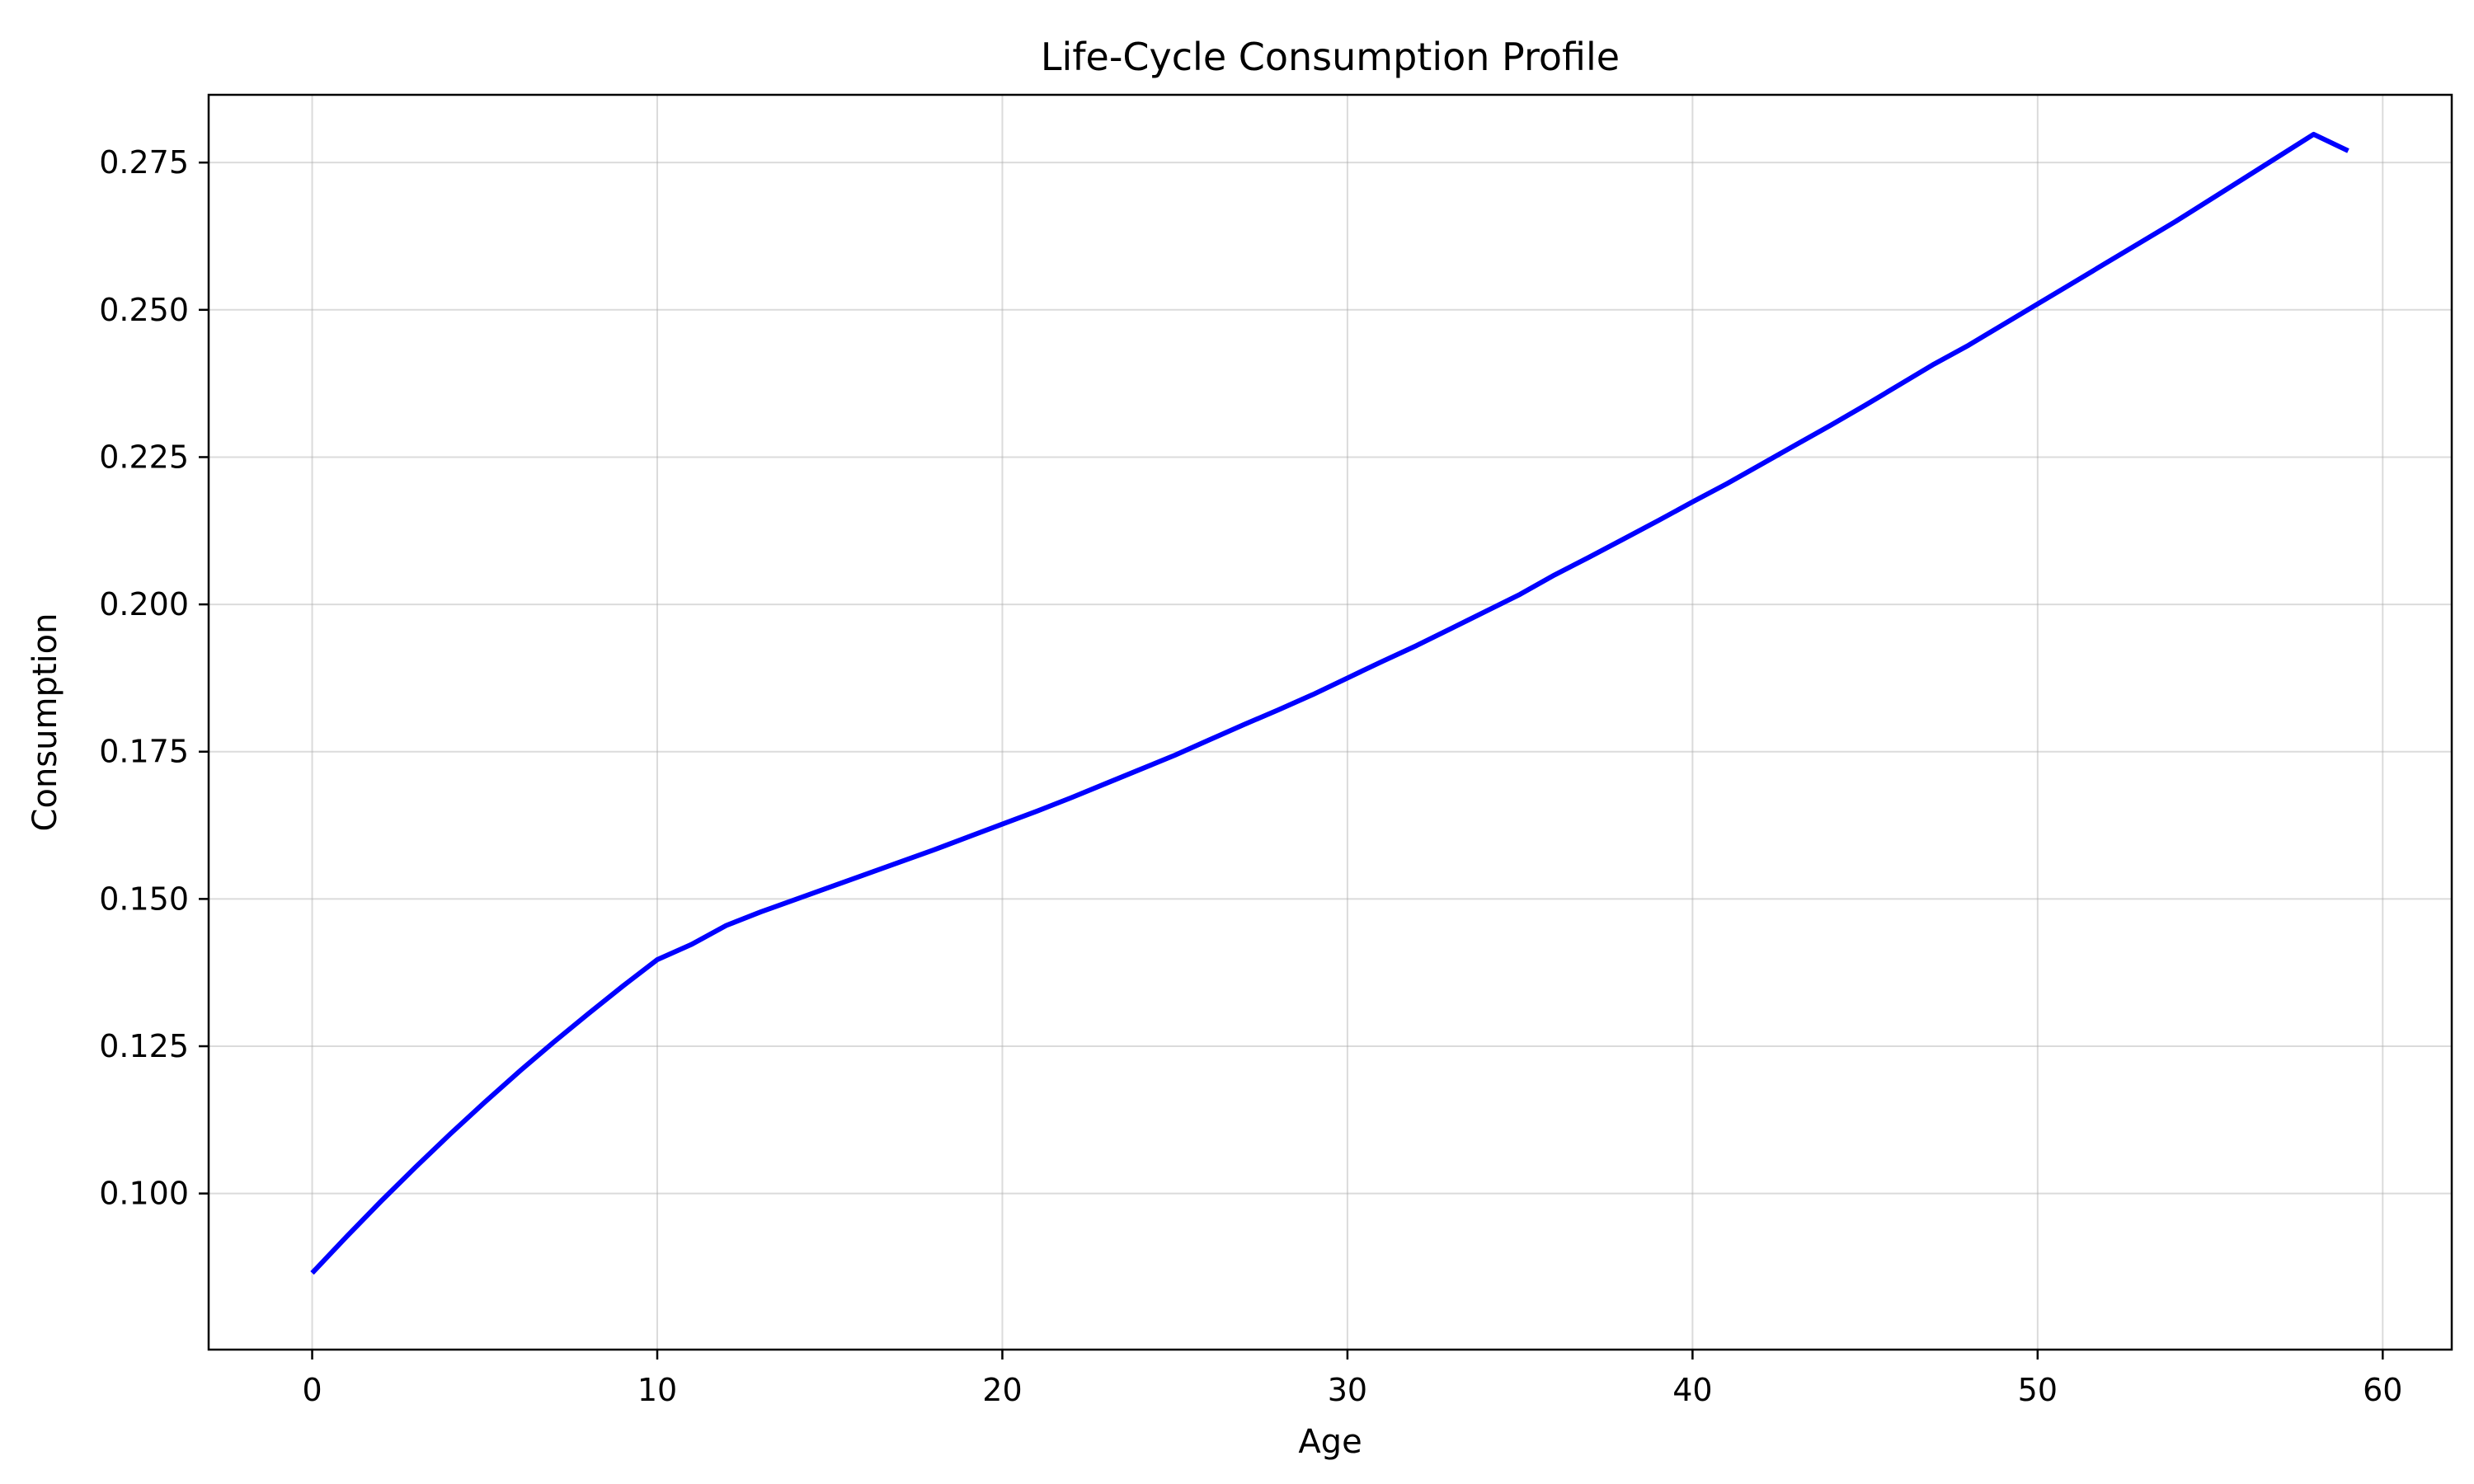 This screenshot has height=1484, width=2474. What do you see at coordinates (144, 752) in the screenshot?
I see `y-tick-label: 0.175` at bounding box center [144, 752].